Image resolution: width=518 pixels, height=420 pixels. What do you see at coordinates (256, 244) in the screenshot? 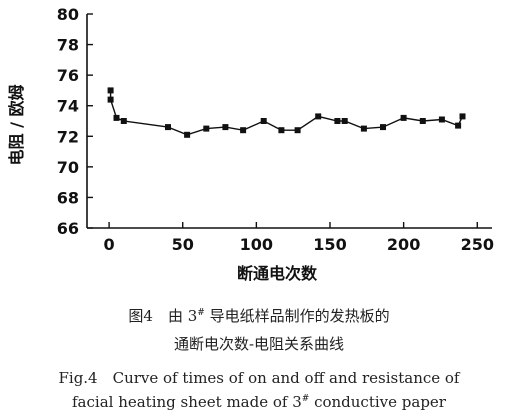
I see `x-tick-label: 100` at bounding box center [256, 244].